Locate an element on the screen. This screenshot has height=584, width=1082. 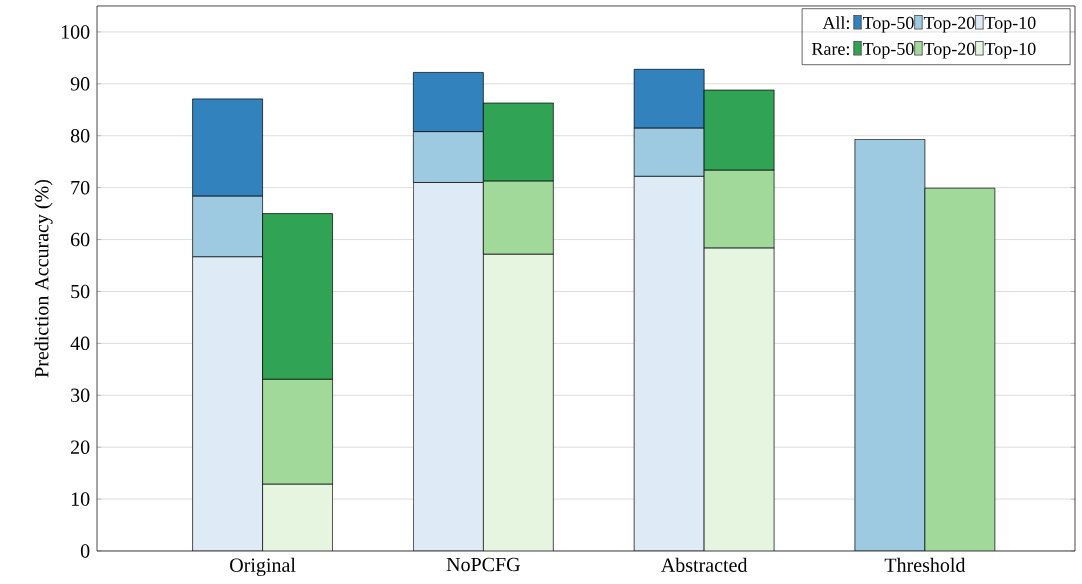
x-tick-label: Original is located at coordinates (263, 567).